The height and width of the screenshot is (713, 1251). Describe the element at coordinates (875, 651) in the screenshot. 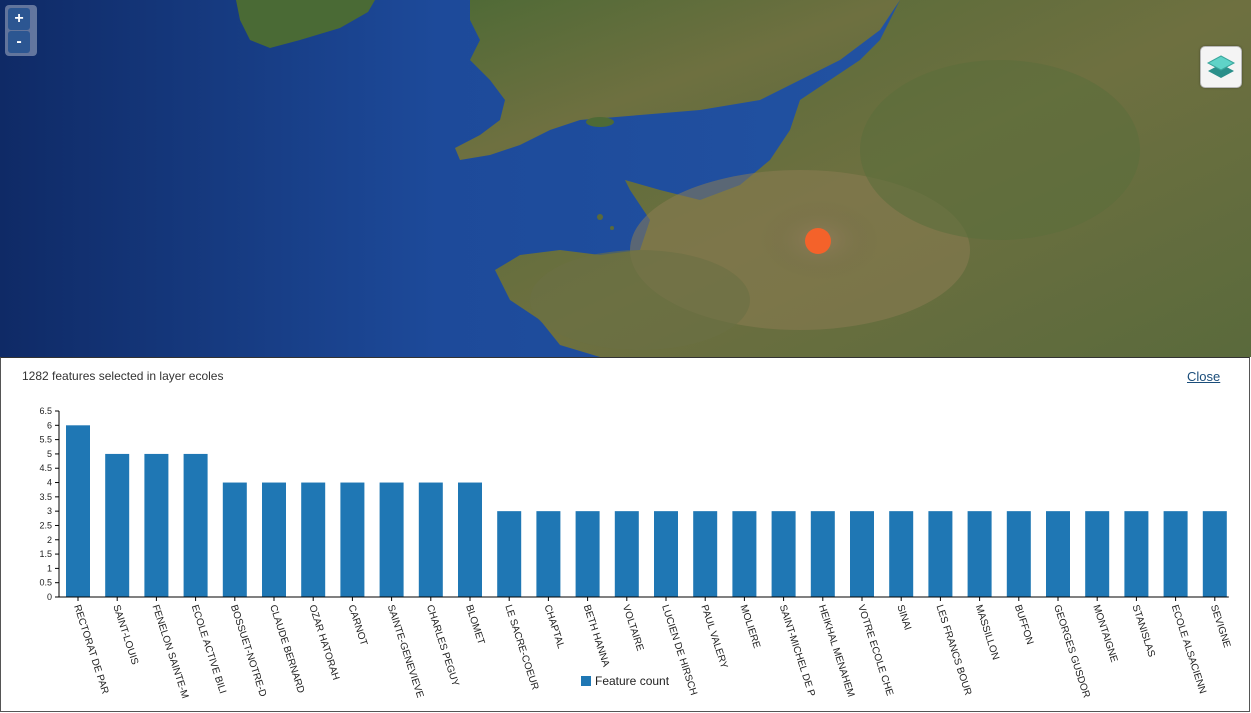

I see `x-tick-label: VOTRE ECOLE CHE` at that location.